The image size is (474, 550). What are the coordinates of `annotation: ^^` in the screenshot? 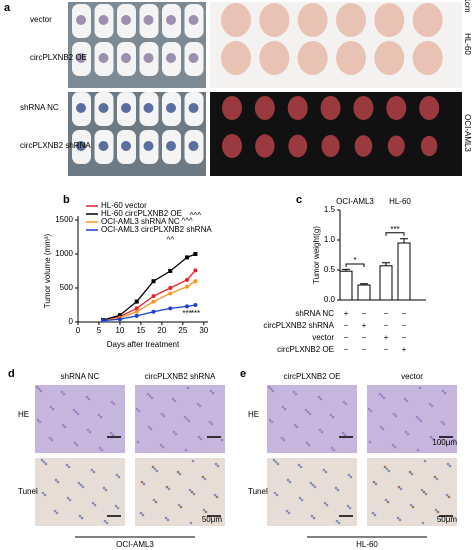 It's located at (171, 240).